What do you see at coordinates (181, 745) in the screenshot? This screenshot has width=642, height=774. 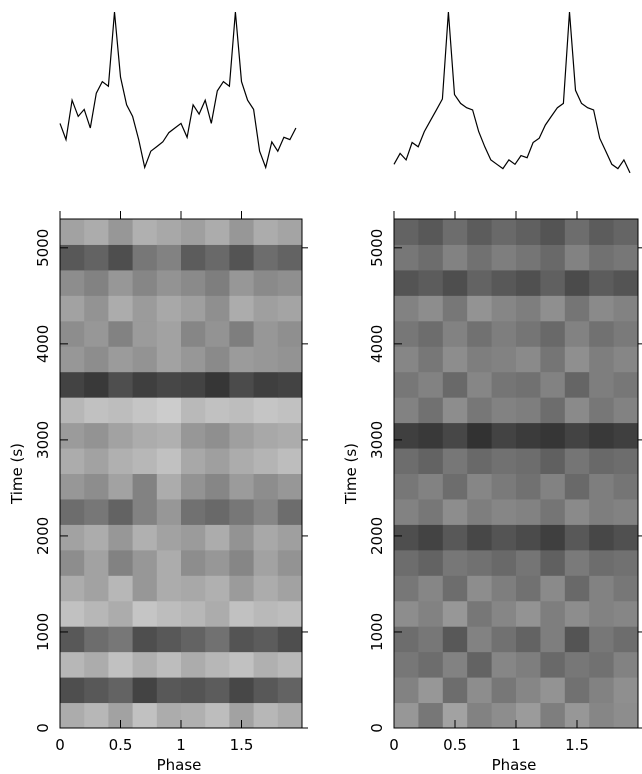 I see `x-tick-label: 1` at bounding box center [181, 745].